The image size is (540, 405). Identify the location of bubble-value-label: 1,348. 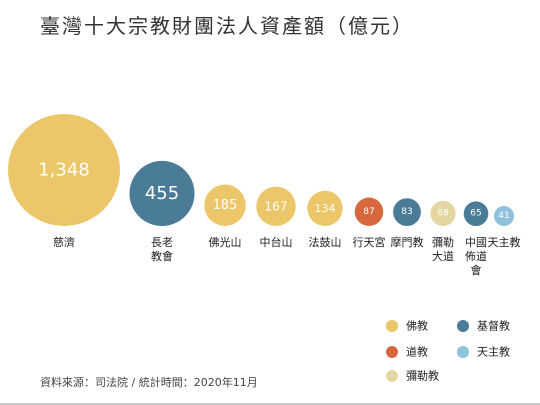
(64, 170).